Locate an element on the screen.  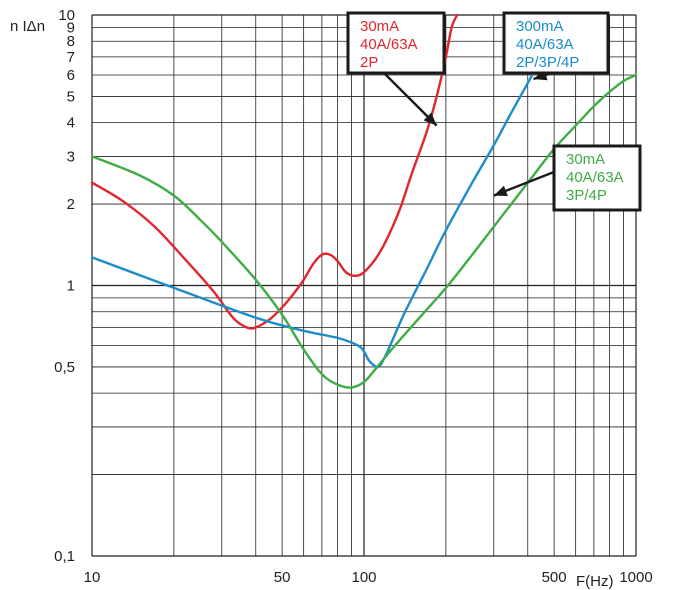
x-tick-label: 1000 is located at coordinates (635, 577).